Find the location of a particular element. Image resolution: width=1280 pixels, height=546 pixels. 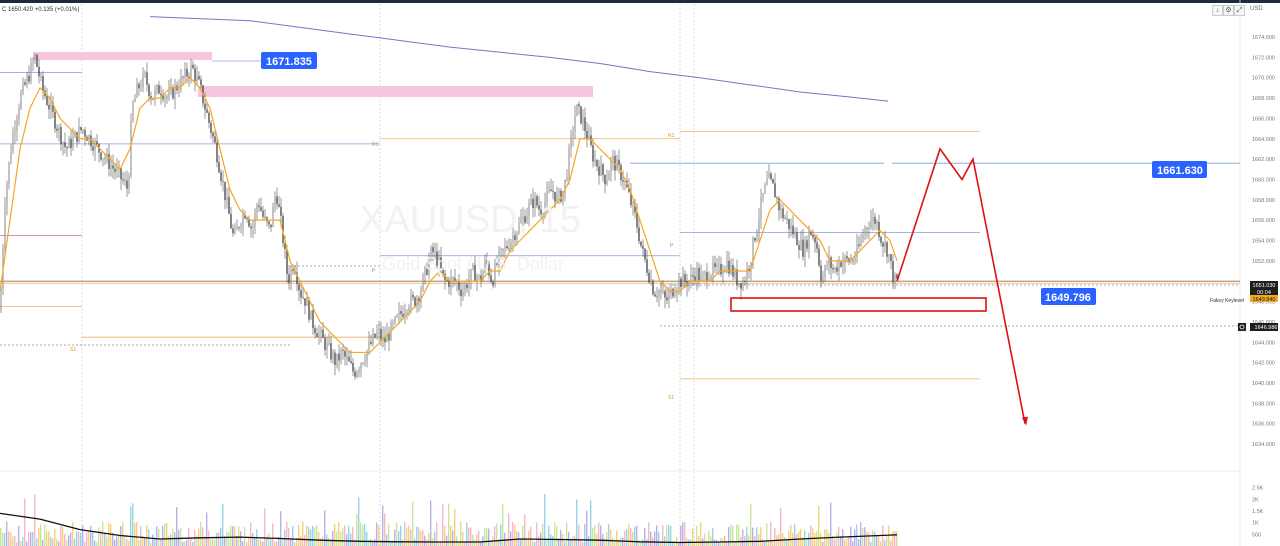

label-mid: 1661.630 is located at coordinates (1179, 169).